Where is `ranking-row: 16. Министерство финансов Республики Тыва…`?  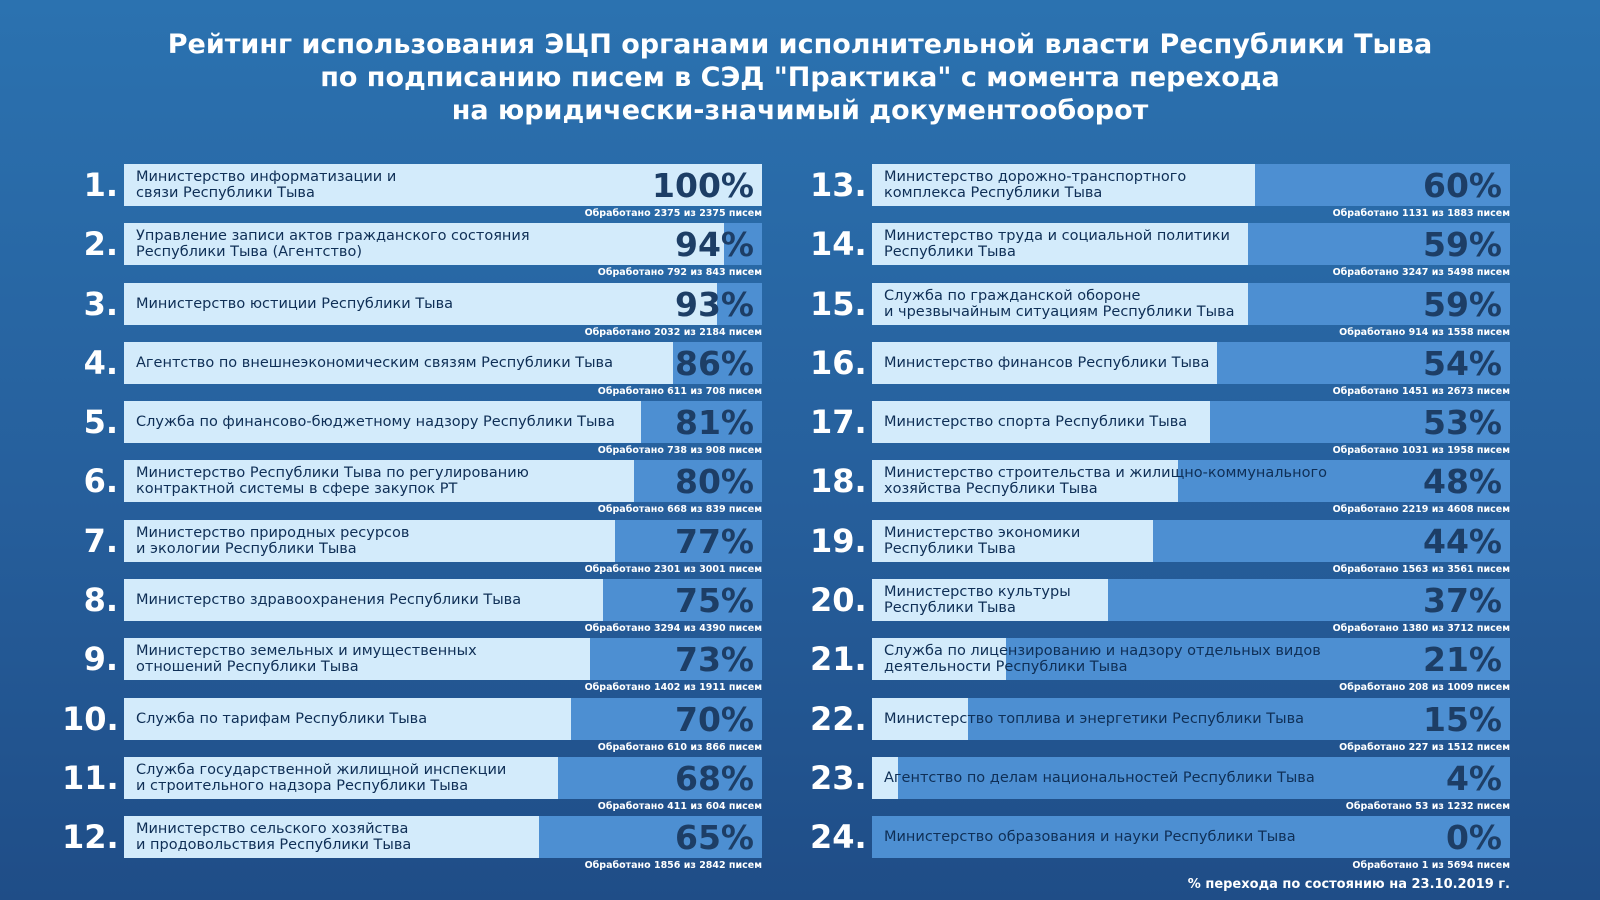
ranking-row: 16. Министерство финансов Республики Тыва… is located at coordinates (1160, 371).